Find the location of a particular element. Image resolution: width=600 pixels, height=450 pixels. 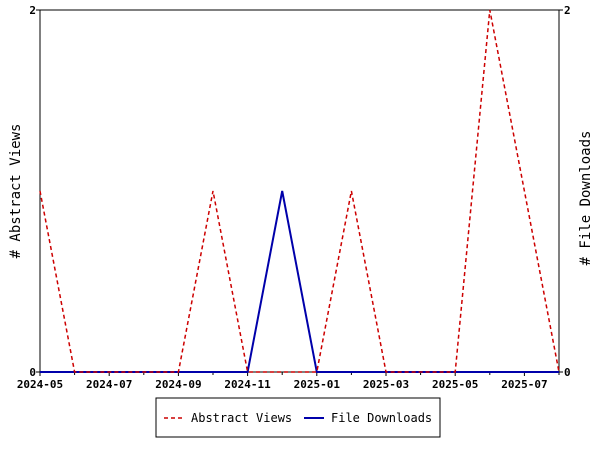

y-tick-label-right: 2 is located at coordinates (567, 10).